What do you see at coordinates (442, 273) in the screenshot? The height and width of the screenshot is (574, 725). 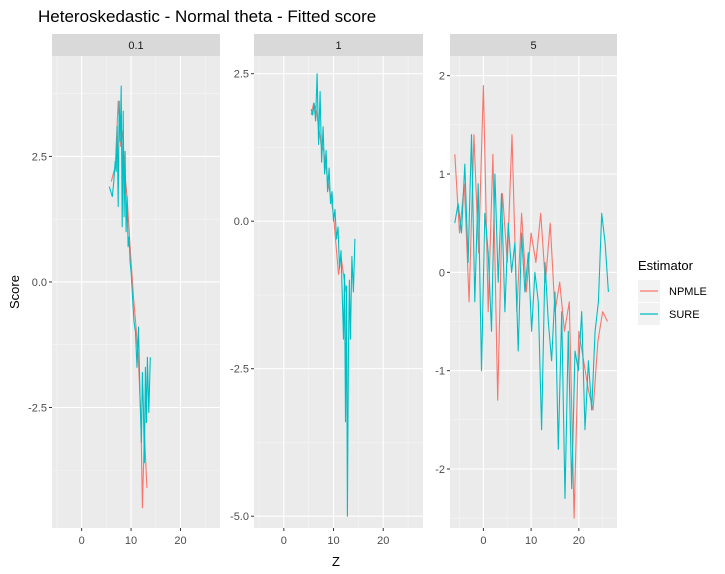 I see `y-tick-label: 0` at bounding box center [442, 273].